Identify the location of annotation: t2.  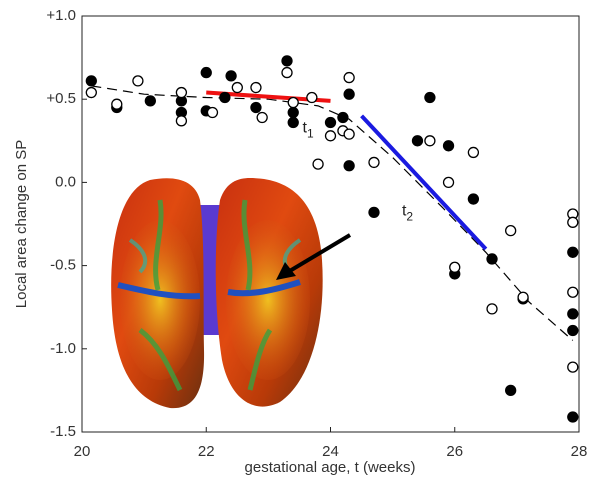
(407, 213).